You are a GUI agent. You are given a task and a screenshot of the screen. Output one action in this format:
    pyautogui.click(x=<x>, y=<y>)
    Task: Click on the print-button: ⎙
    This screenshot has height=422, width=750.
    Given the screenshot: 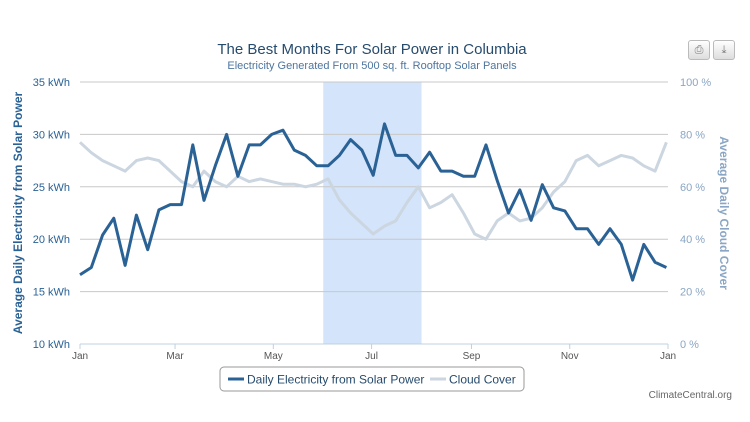 What is the action you would take?
    pyautogui.click(x=699, y=50)
    